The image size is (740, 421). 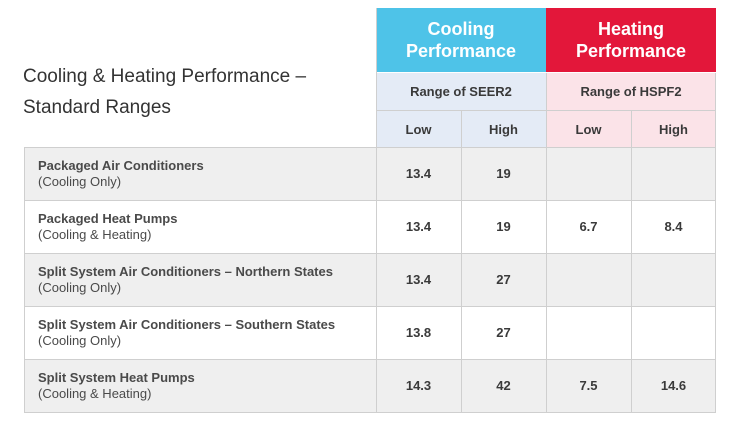 I want to click on heating-performance-header: Heating Performance, so click(x=631, y=40).